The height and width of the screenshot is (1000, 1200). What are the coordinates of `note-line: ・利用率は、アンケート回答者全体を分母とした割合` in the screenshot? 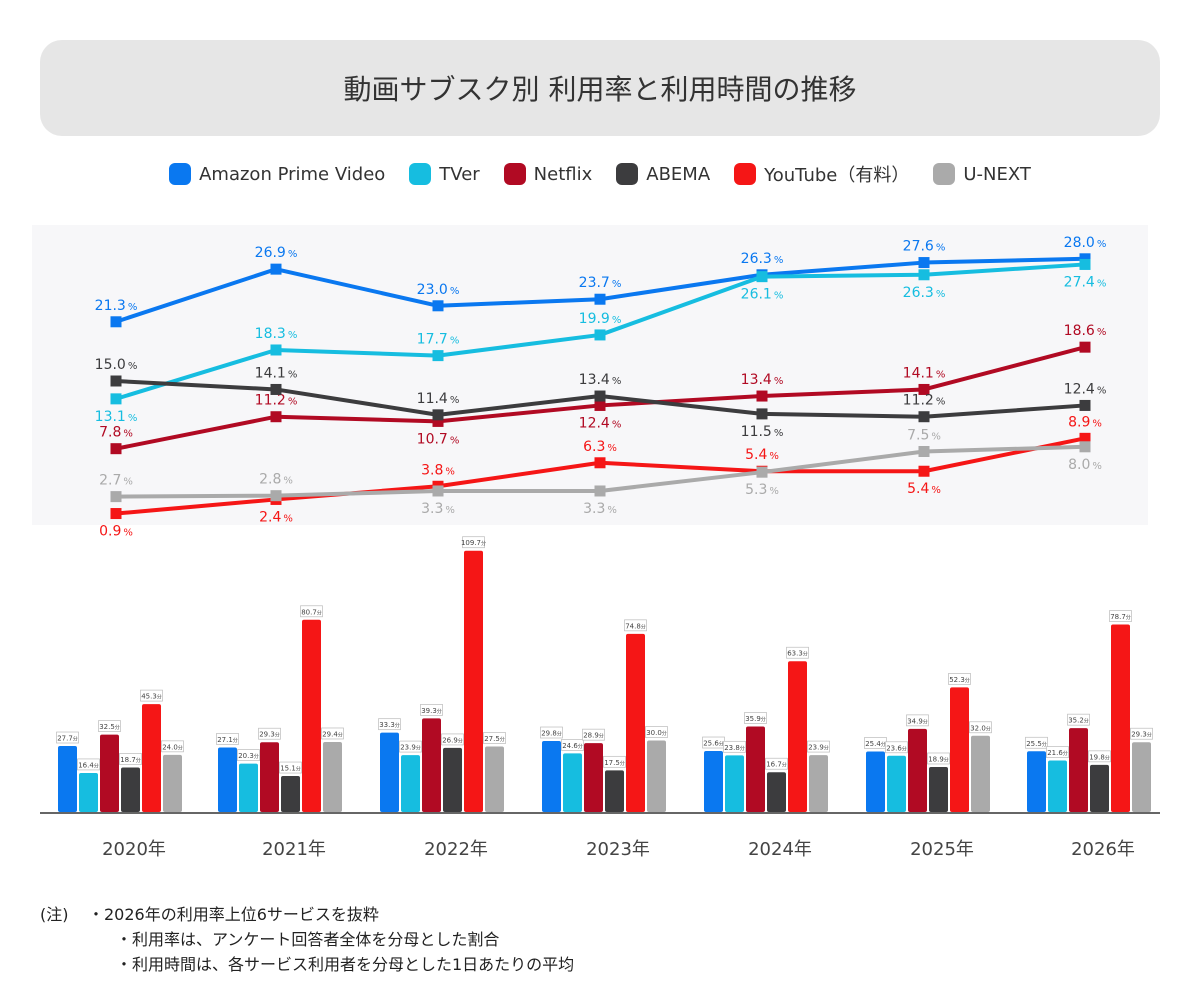 It's located at (590, 939).